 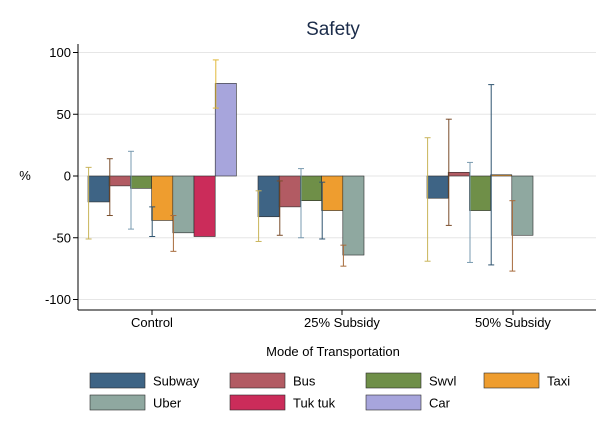 What do you see at coordinates (333, 29) in the screenshot?
I see `chart-title: Safety` at bounding box center [333, 29].